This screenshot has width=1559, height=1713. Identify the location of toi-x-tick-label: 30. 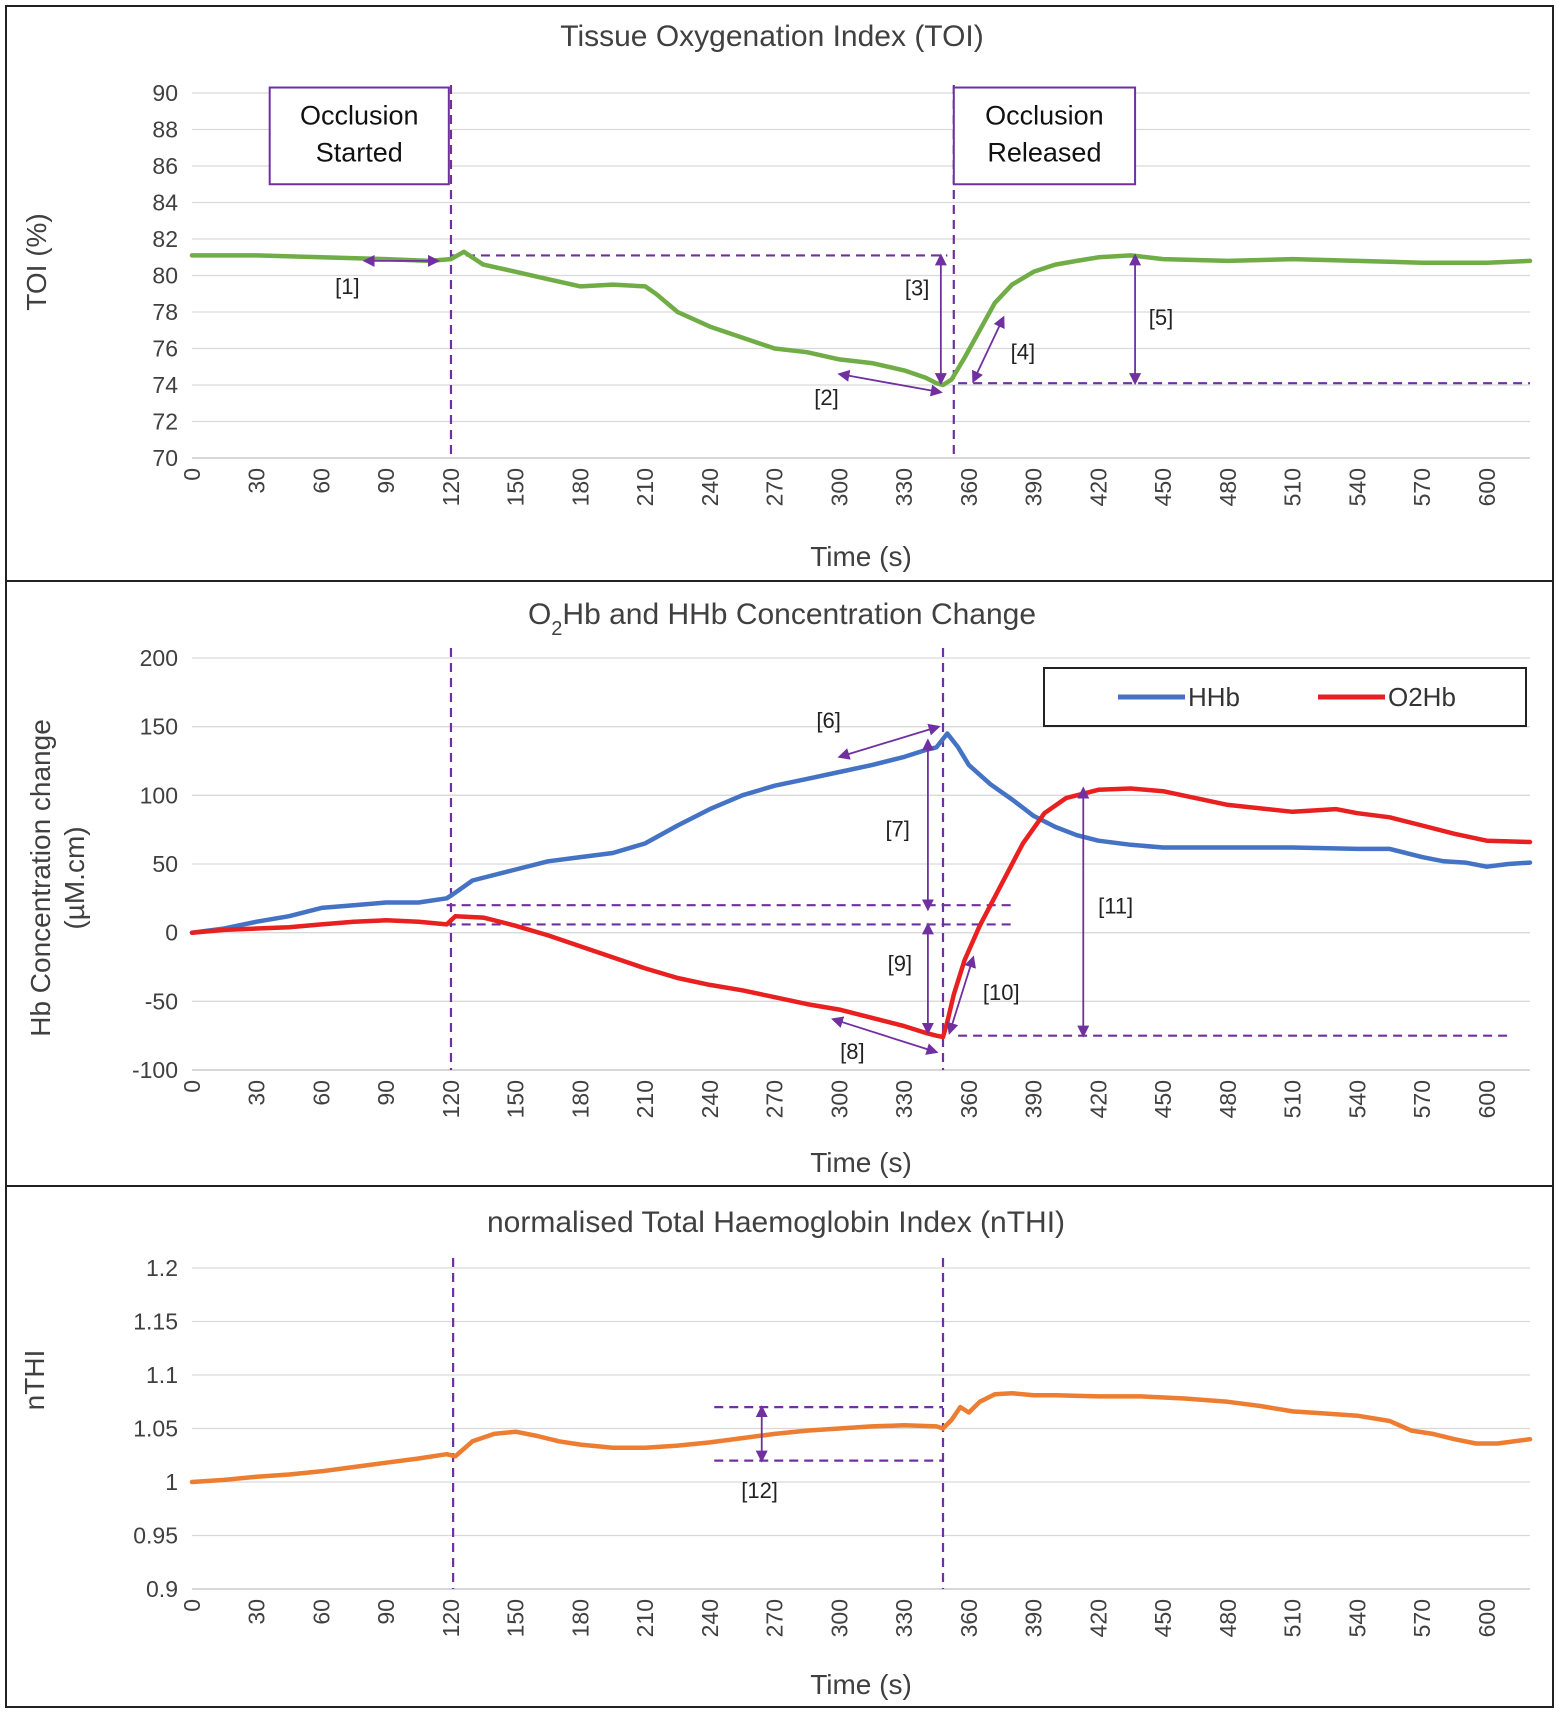
(257, 481).